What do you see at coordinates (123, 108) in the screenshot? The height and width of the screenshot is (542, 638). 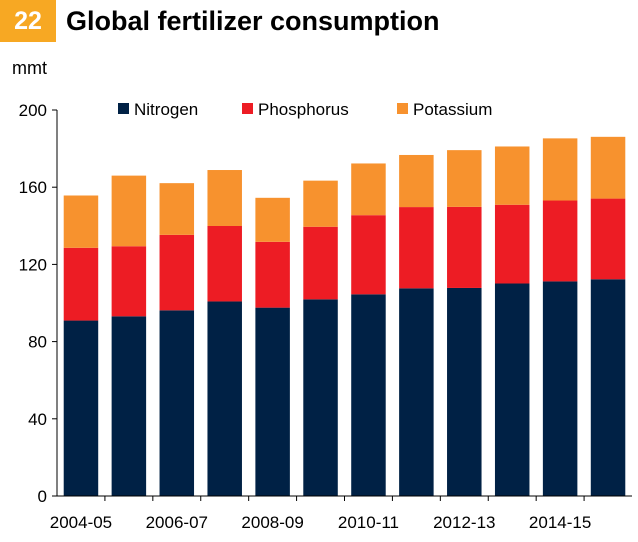 I see `legend-swatch-nitrogen` at bounding box center [123, 108].